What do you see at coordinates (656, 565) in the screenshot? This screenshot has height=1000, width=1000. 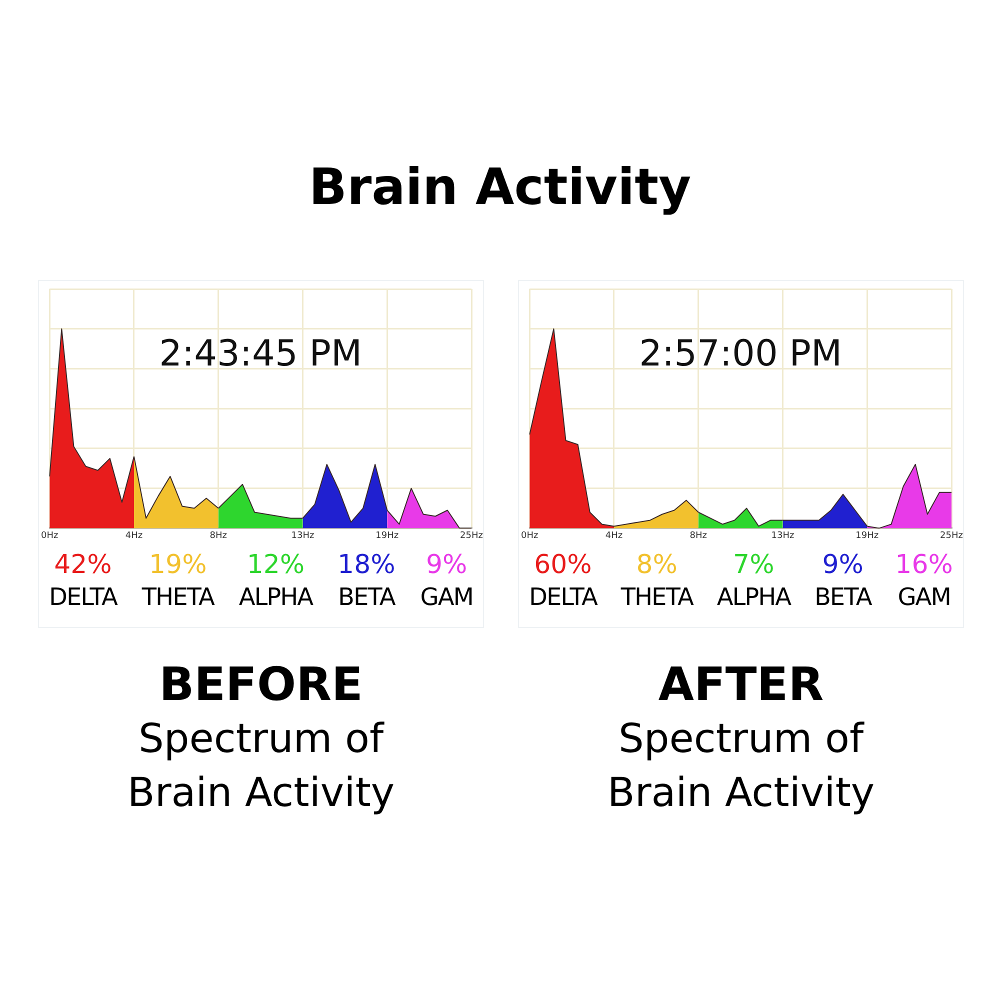 I see `text: 8%` at bounding box center [656, 565].